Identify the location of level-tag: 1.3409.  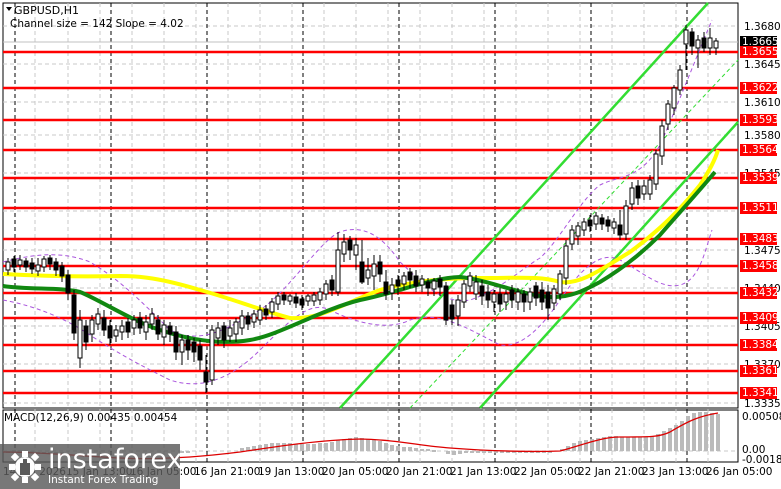
(759, 318).